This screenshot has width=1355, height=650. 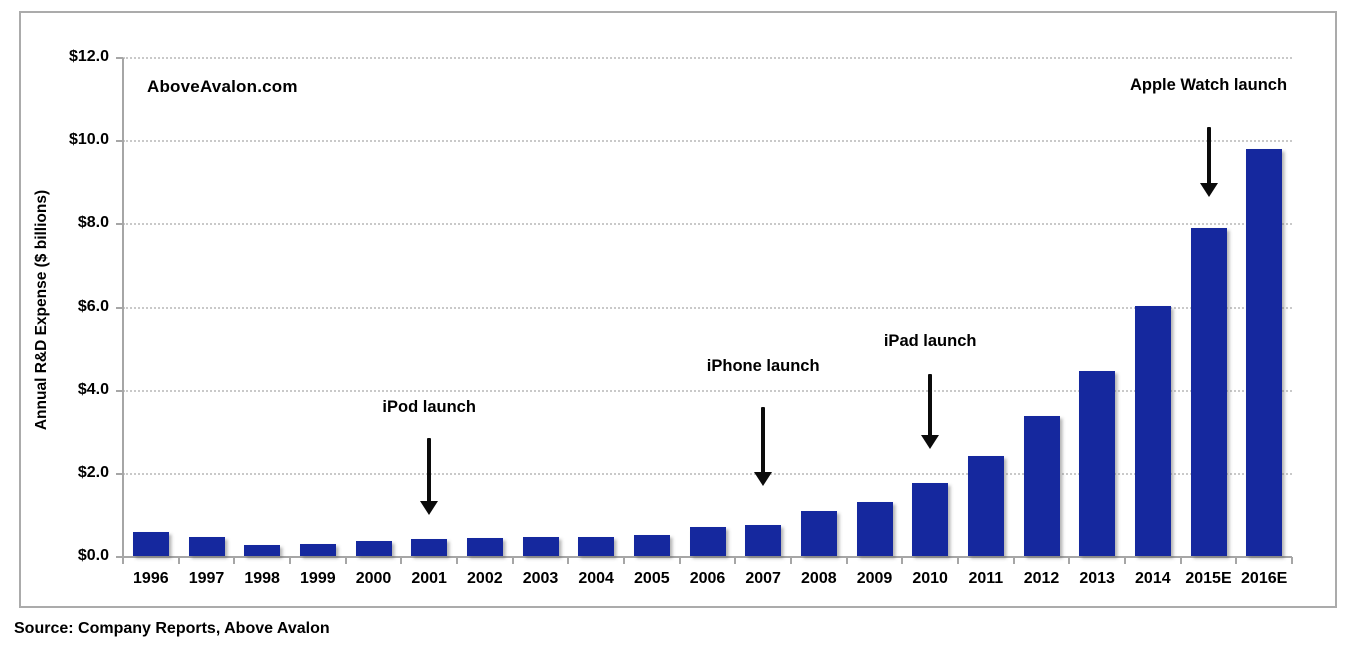 I want to click on x-axis-tick-label: 2008, so click(x=819, y=578).